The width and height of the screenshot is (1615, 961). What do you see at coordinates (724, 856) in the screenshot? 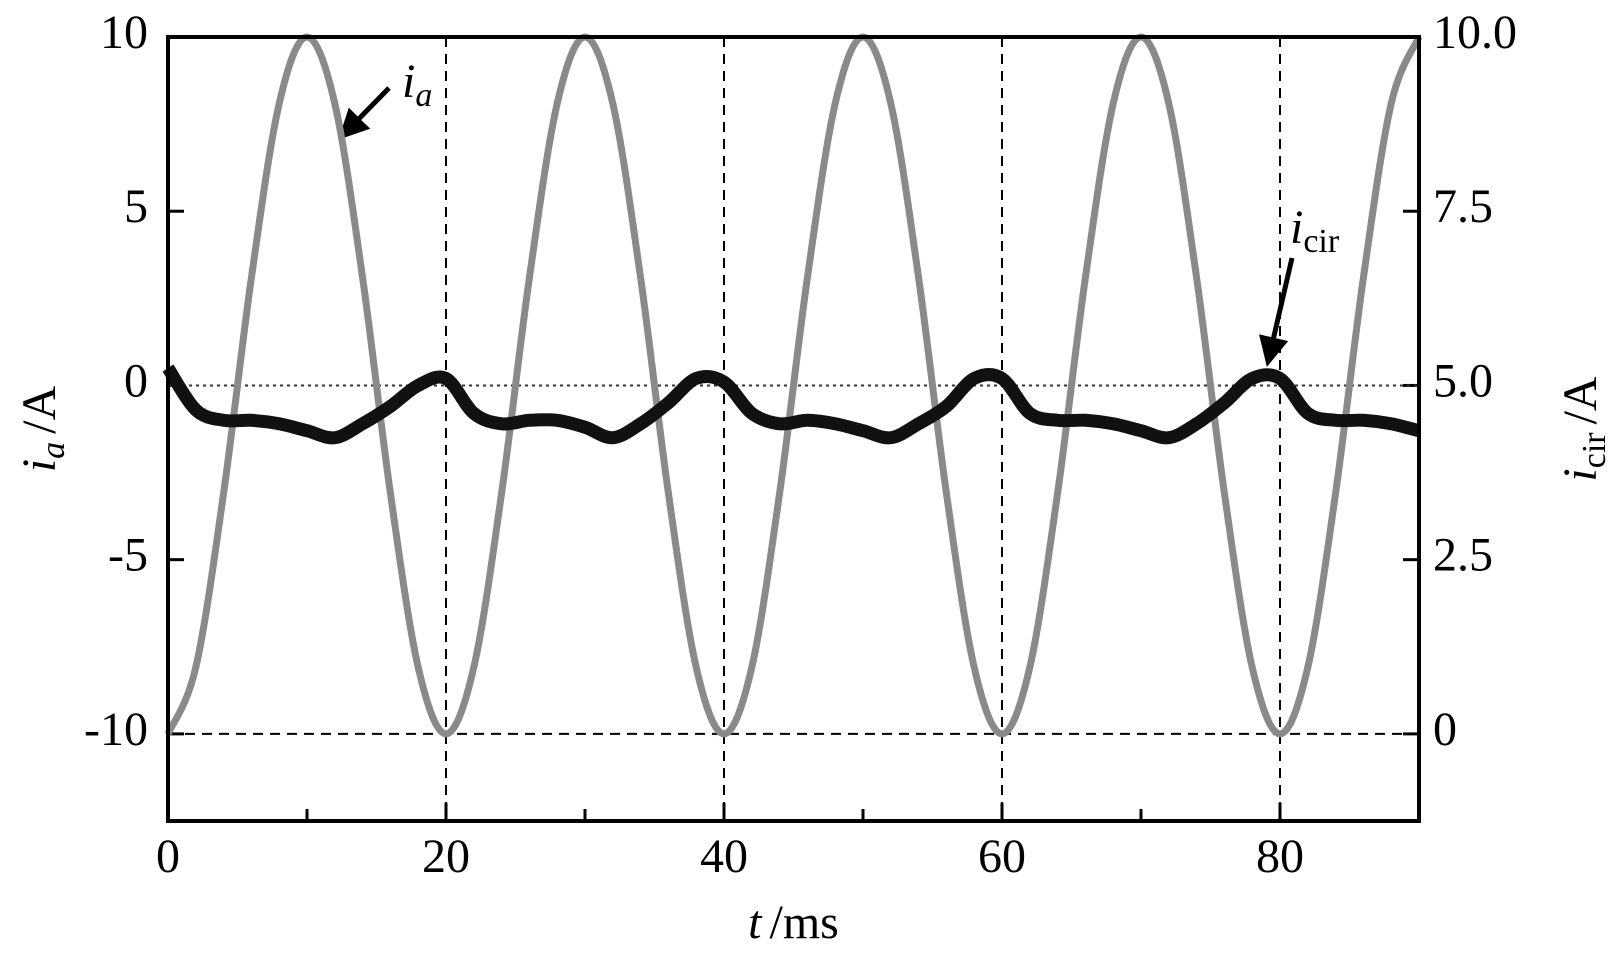
I see `x-tick-label: 40` at bounding box center [724, 856].